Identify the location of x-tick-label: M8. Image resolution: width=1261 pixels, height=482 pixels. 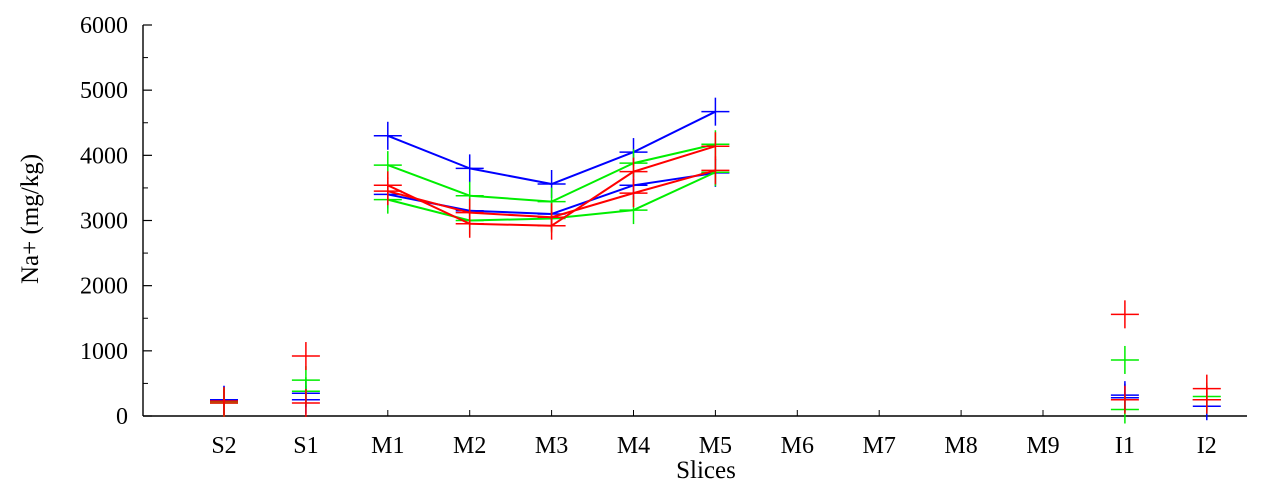
(960, 446).